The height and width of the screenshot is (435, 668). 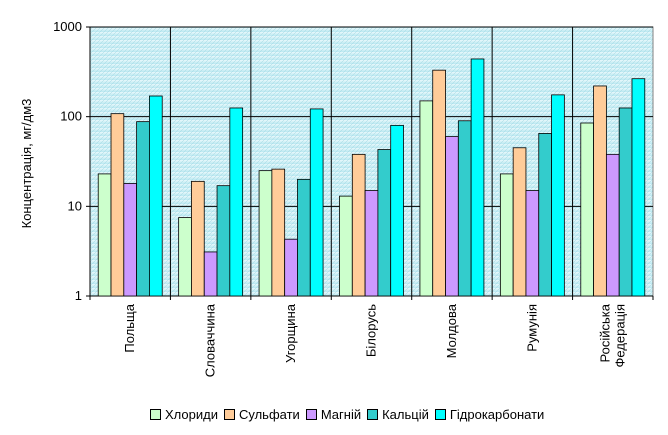 What do you see at coordinates (75, 205) in the screenshot?
I see `y-tick-label: 10` at bounding box center [75, 205].